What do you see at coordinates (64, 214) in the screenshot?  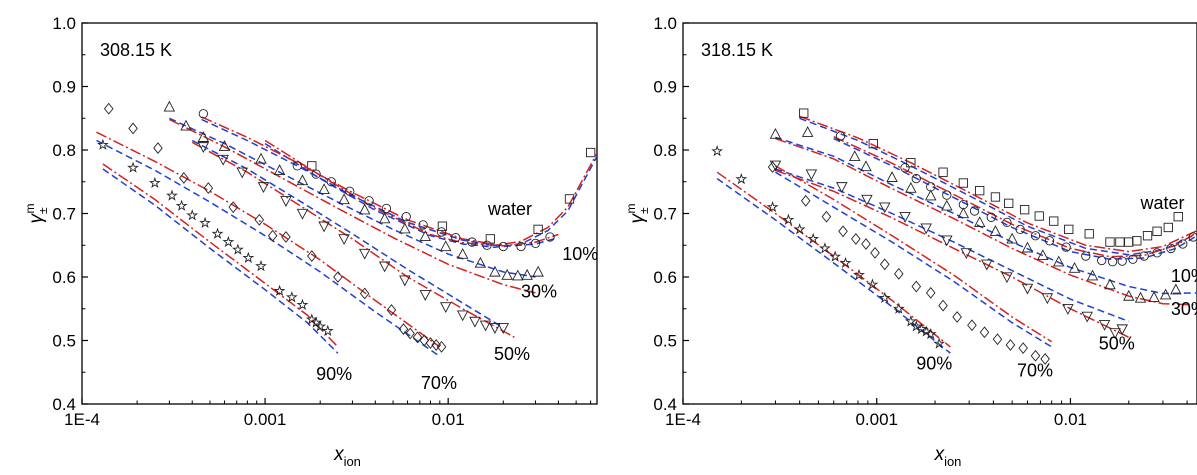 I see `y-tick-label: 0.7` at bounding box center [64, 214].